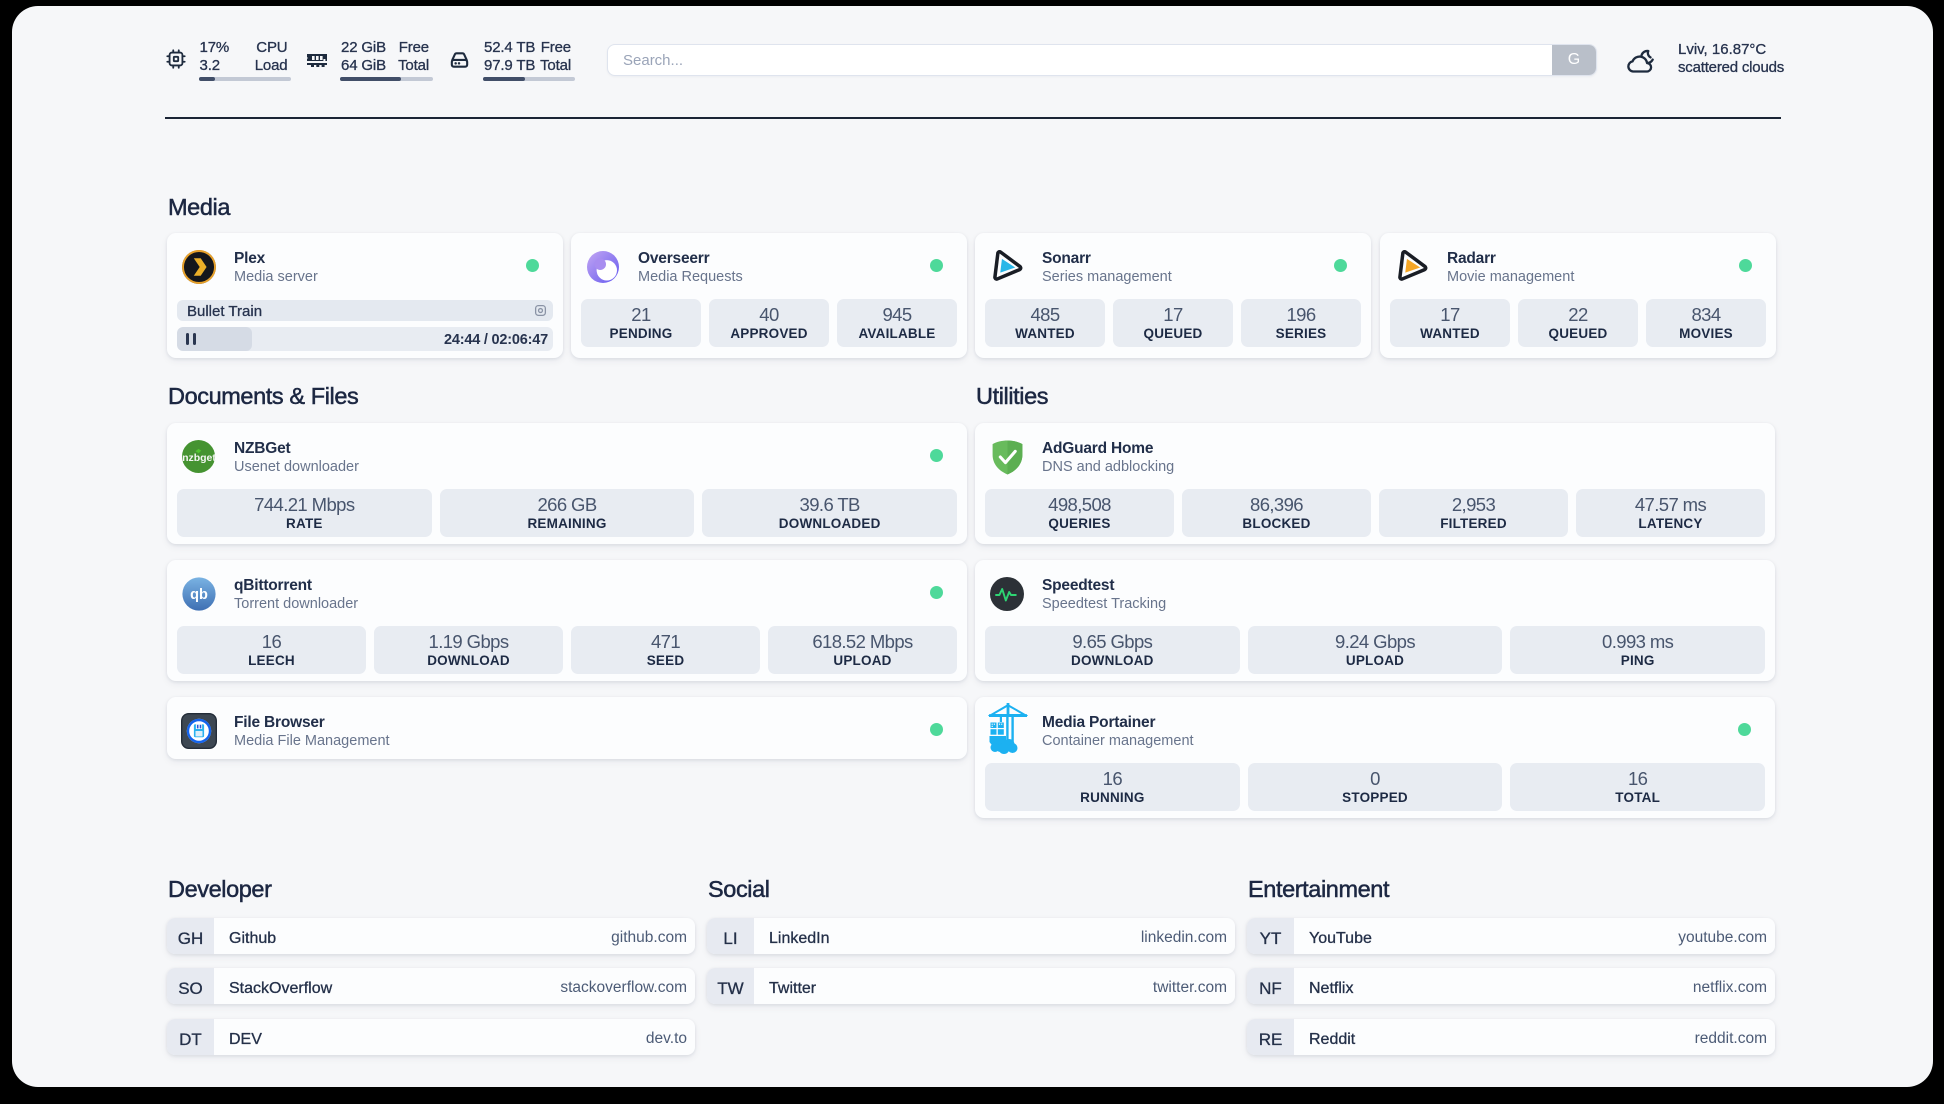 The image size is (1944, 1104). I want to click on svg-text: nzbget, so click(199, 458).